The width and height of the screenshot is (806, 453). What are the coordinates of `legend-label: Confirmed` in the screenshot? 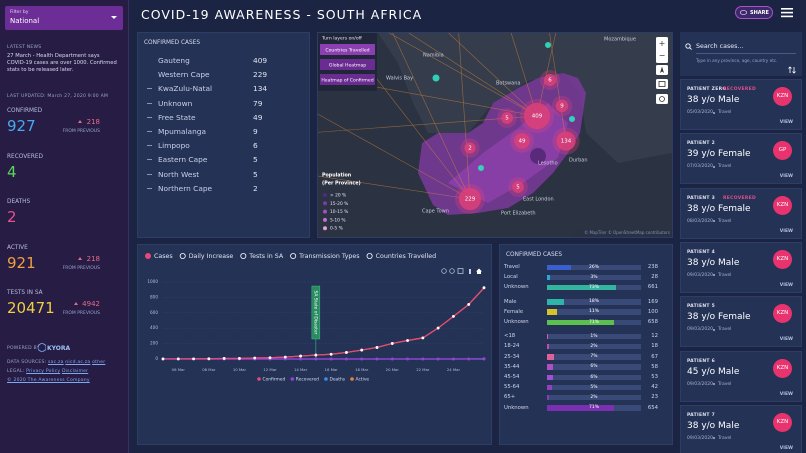 It's located at (274, 380).